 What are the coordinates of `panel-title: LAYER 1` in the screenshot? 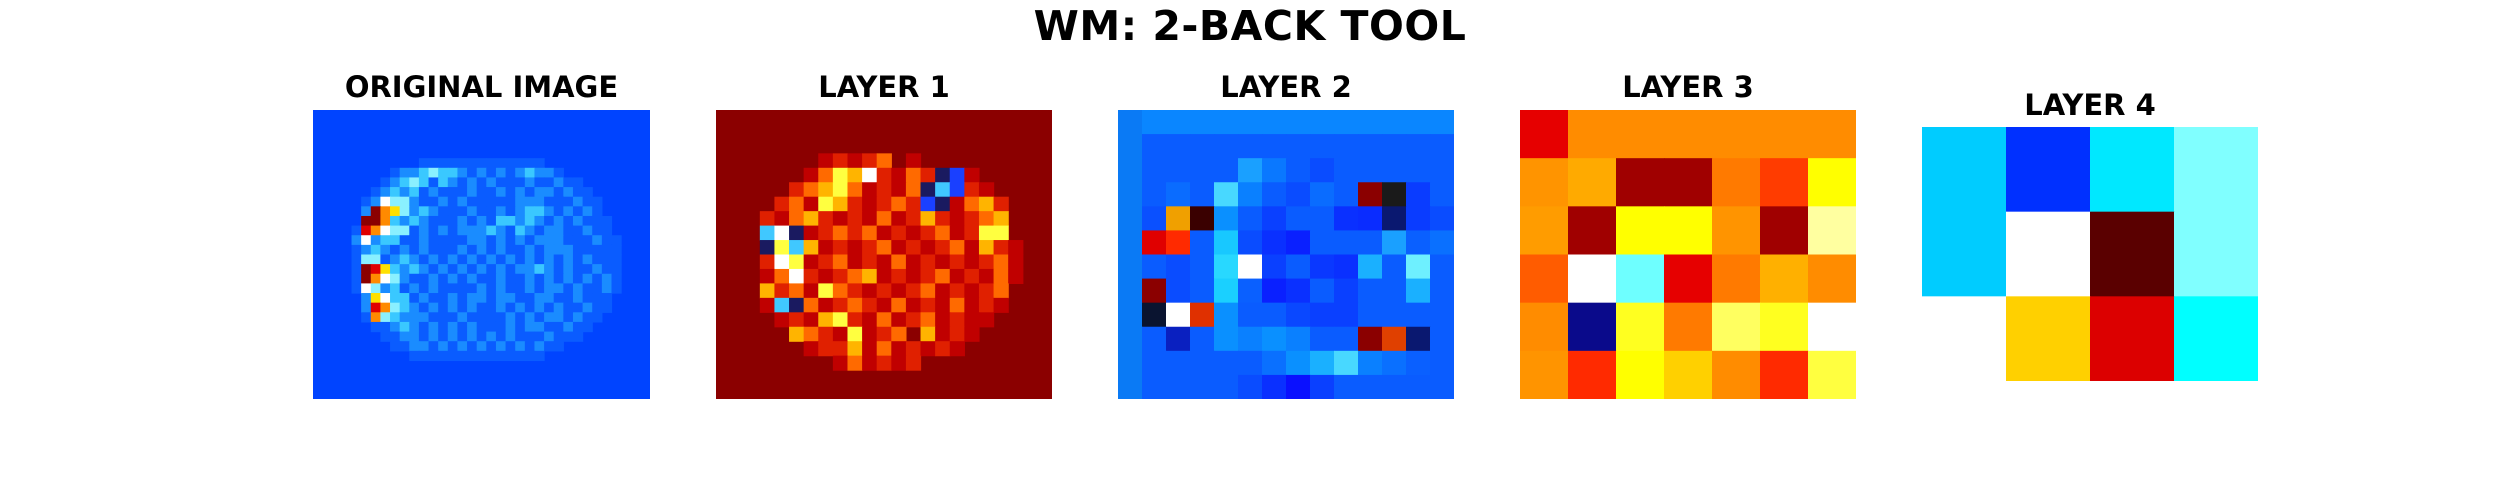 It's located at (884, 87).